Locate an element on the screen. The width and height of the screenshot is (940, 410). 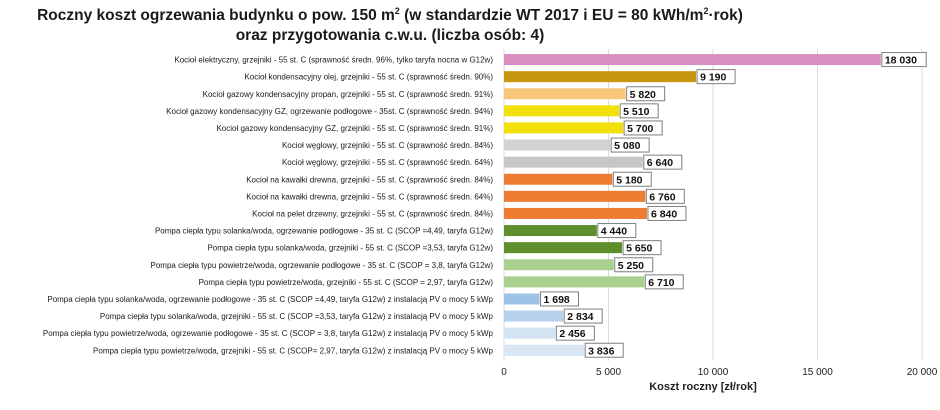
value-label: 6 840 is located at coordinates (664, 214).